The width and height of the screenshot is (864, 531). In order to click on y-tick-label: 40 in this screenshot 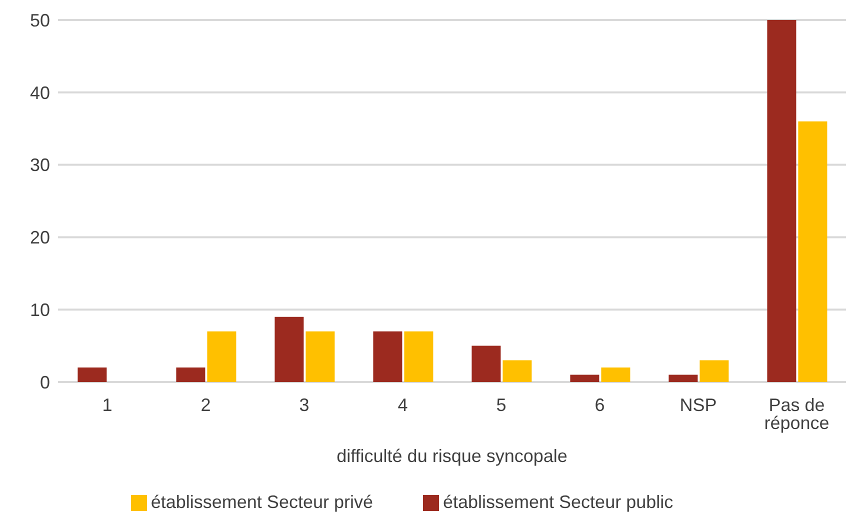, I will do `click(40, 92)`.